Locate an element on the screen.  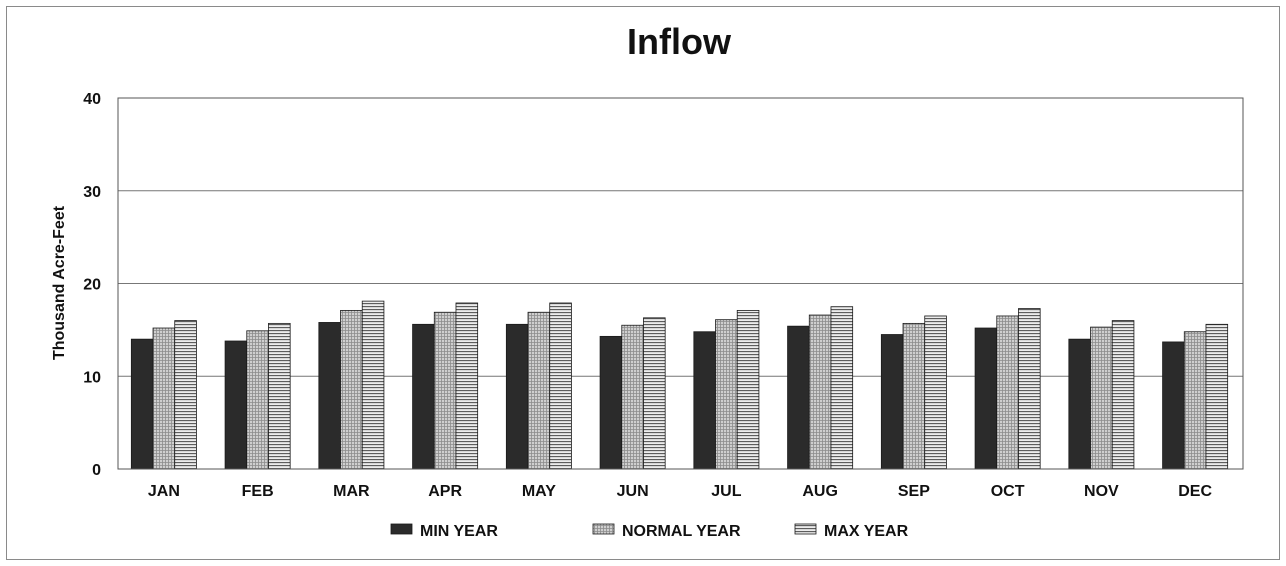
bar-normal-year-may is located at coordinates (539, 390).